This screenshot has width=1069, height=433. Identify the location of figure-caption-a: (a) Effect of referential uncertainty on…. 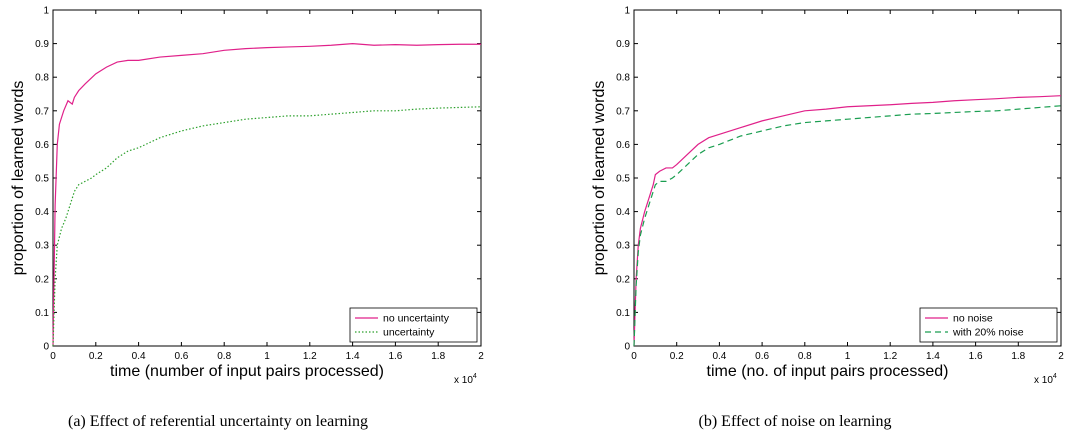
(218, 421).